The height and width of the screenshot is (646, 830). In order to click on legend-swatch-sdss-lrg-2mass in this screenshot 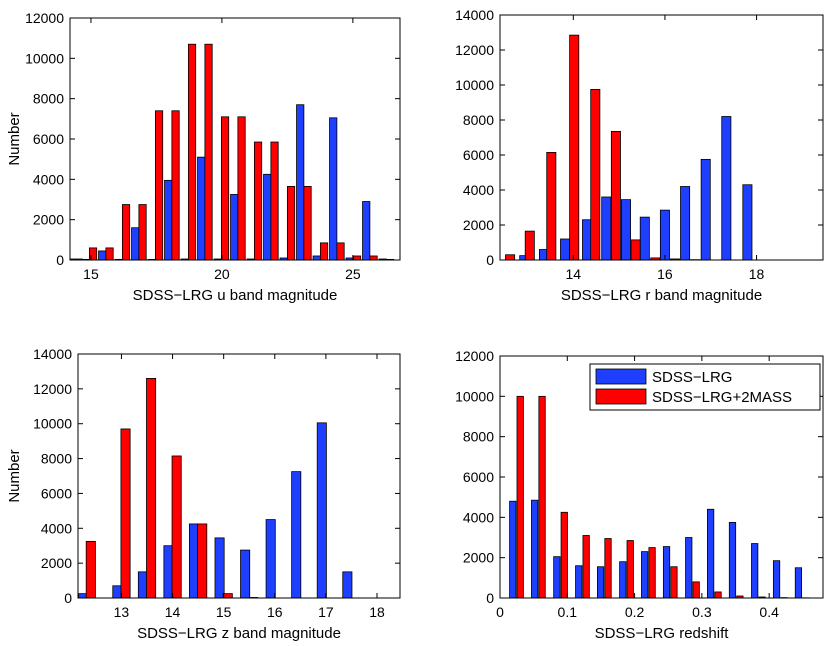, I will do `click(621, 396)`.